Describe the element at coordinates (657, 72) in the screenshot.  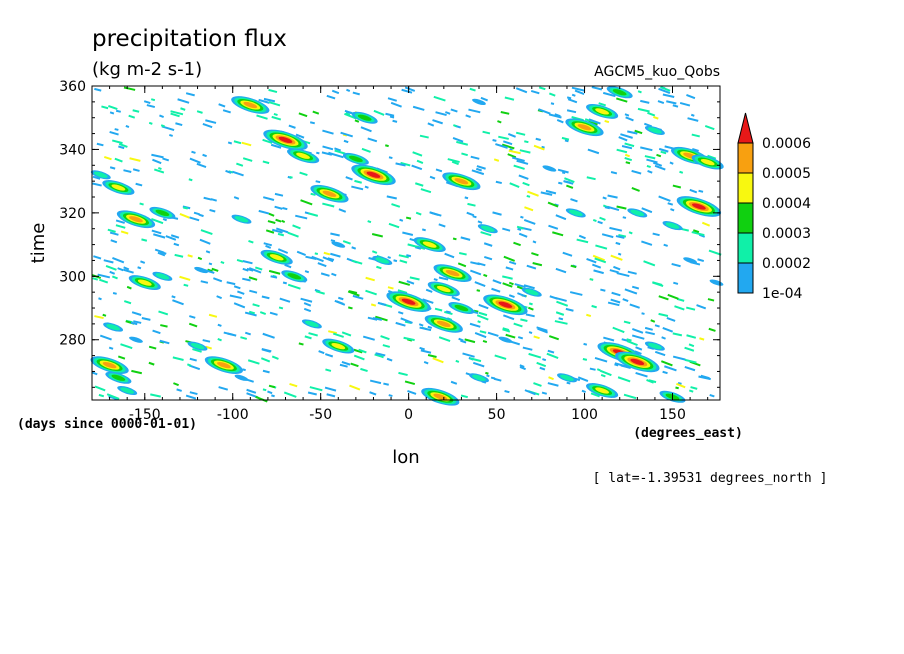
I see `dataset-label: AGCM5_kuo_Qobs` at that location.